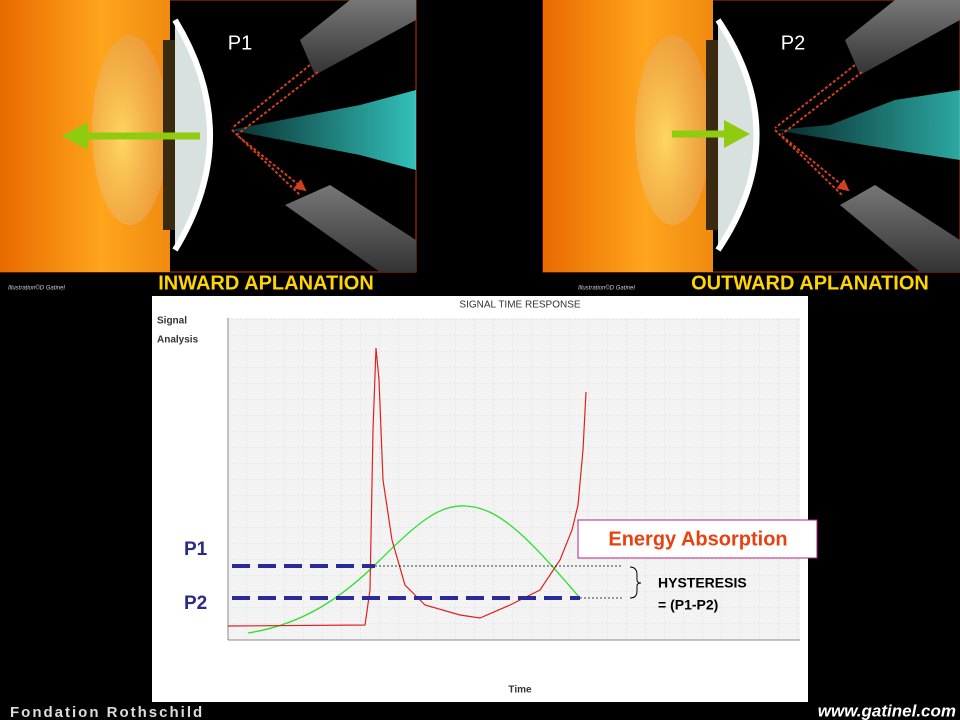  I want to click on callout-text: Energy Absorption, so click(697, 539).